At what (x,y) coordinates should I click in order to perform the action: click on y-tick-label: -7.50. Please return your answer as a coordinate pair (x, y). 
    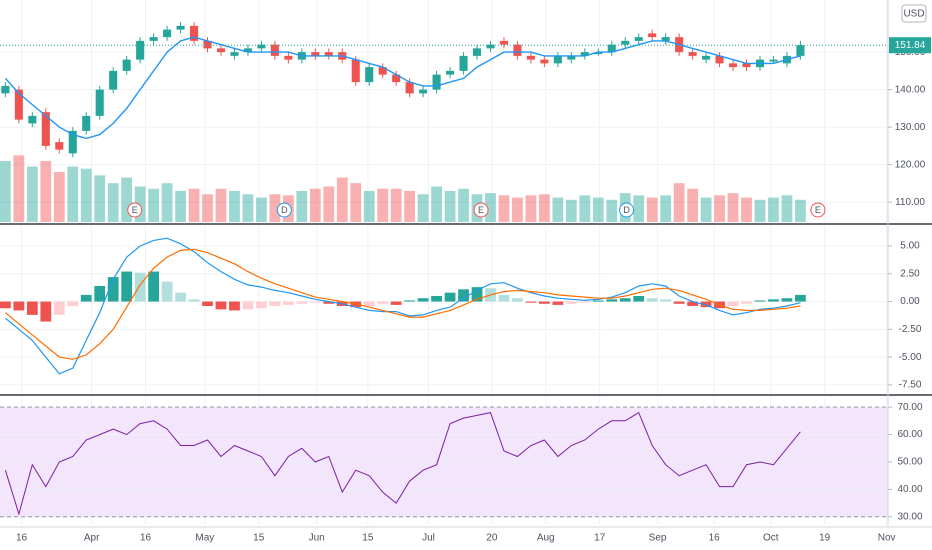
    Looking at the image, I should click on (910, 385).